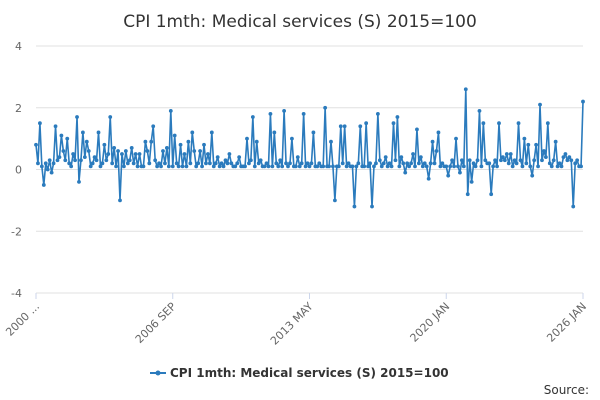  What do you see at coordinates (299, 373) in the screenshot?
I see `legend: CPI 1mth: Medical services (S) 2015=100` at bounding box center [299, 373].